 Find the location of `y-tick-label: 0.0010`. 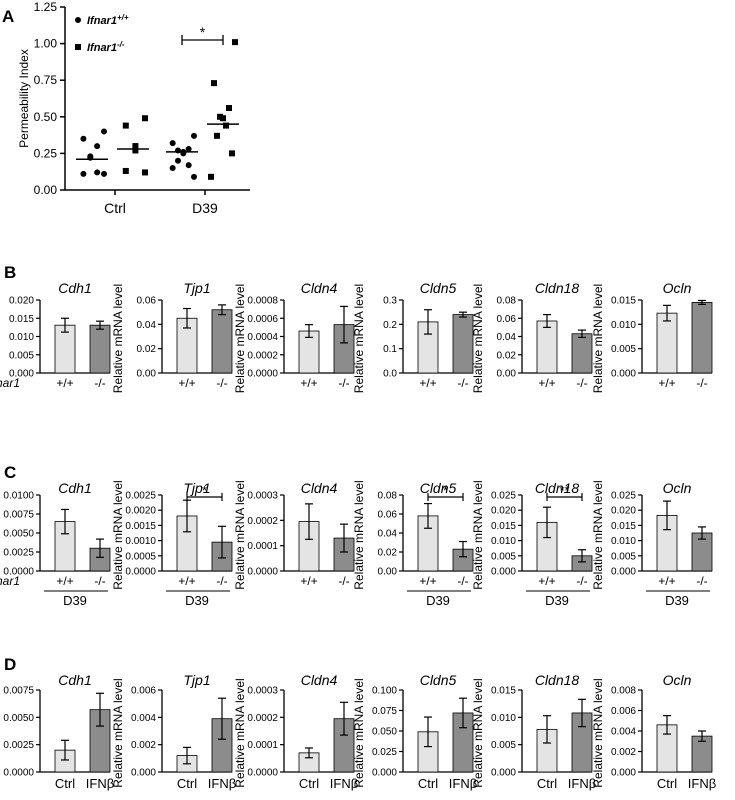

y-tick-label: 0.0010 is located at coordinates (140, 541).